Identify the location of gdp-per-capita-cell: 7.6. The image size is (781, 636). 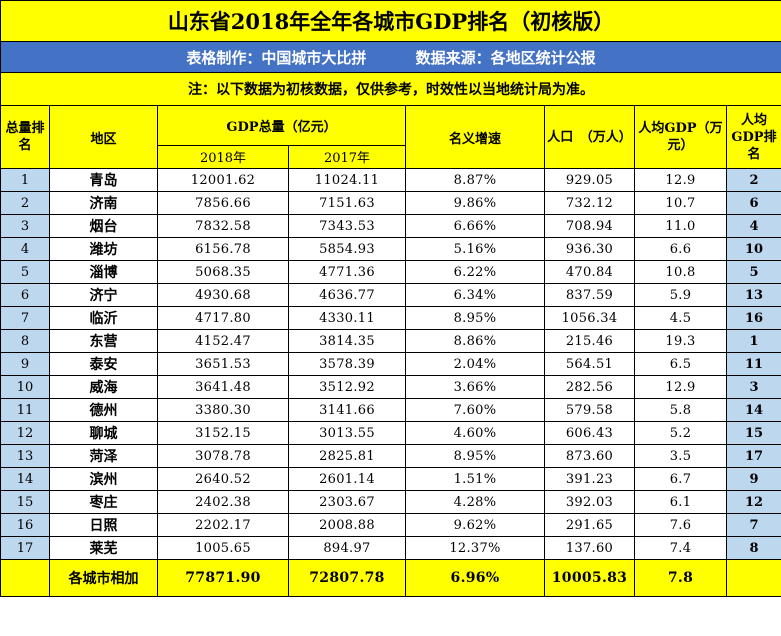
(680, 525).